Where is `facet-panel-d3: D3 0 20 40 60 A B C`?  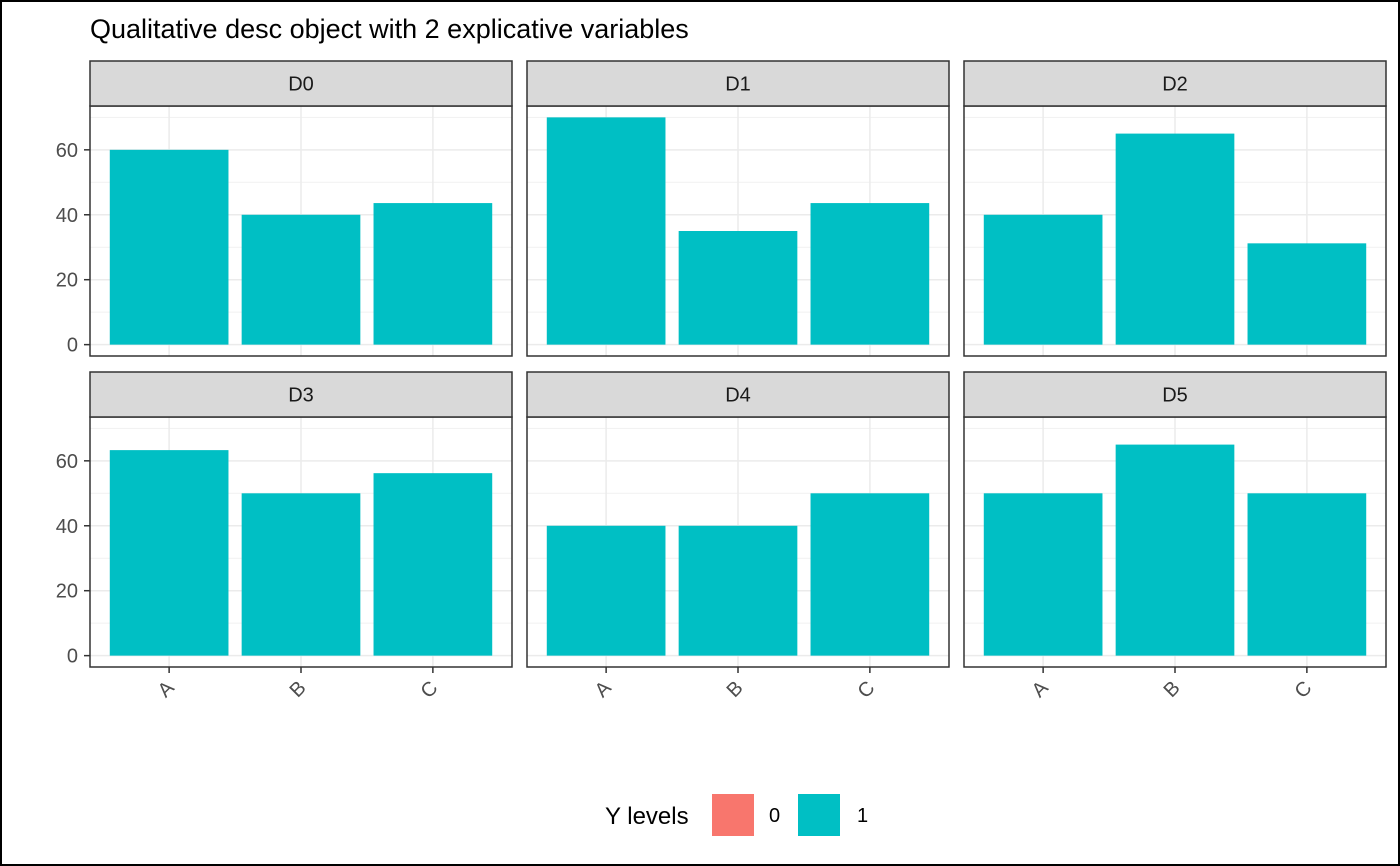
facet-panel-d3: D3 0 20 40 60 A B C is located at coordinates (284, 537).